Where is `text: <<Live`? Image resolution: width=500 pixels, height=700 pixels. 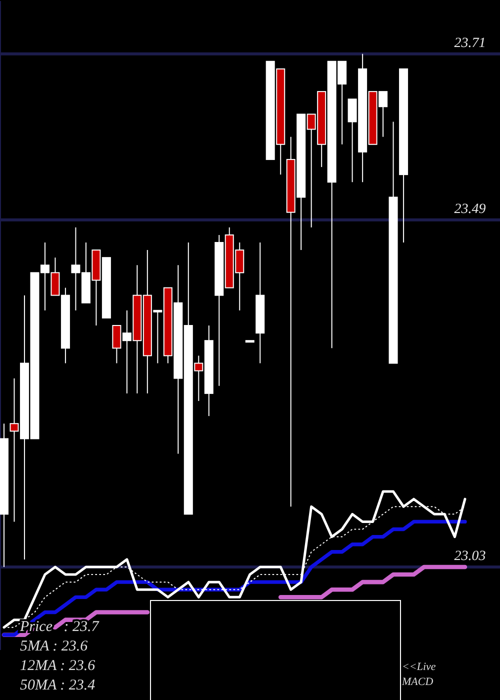
text: <<Live is located at coordinates (419, 667).